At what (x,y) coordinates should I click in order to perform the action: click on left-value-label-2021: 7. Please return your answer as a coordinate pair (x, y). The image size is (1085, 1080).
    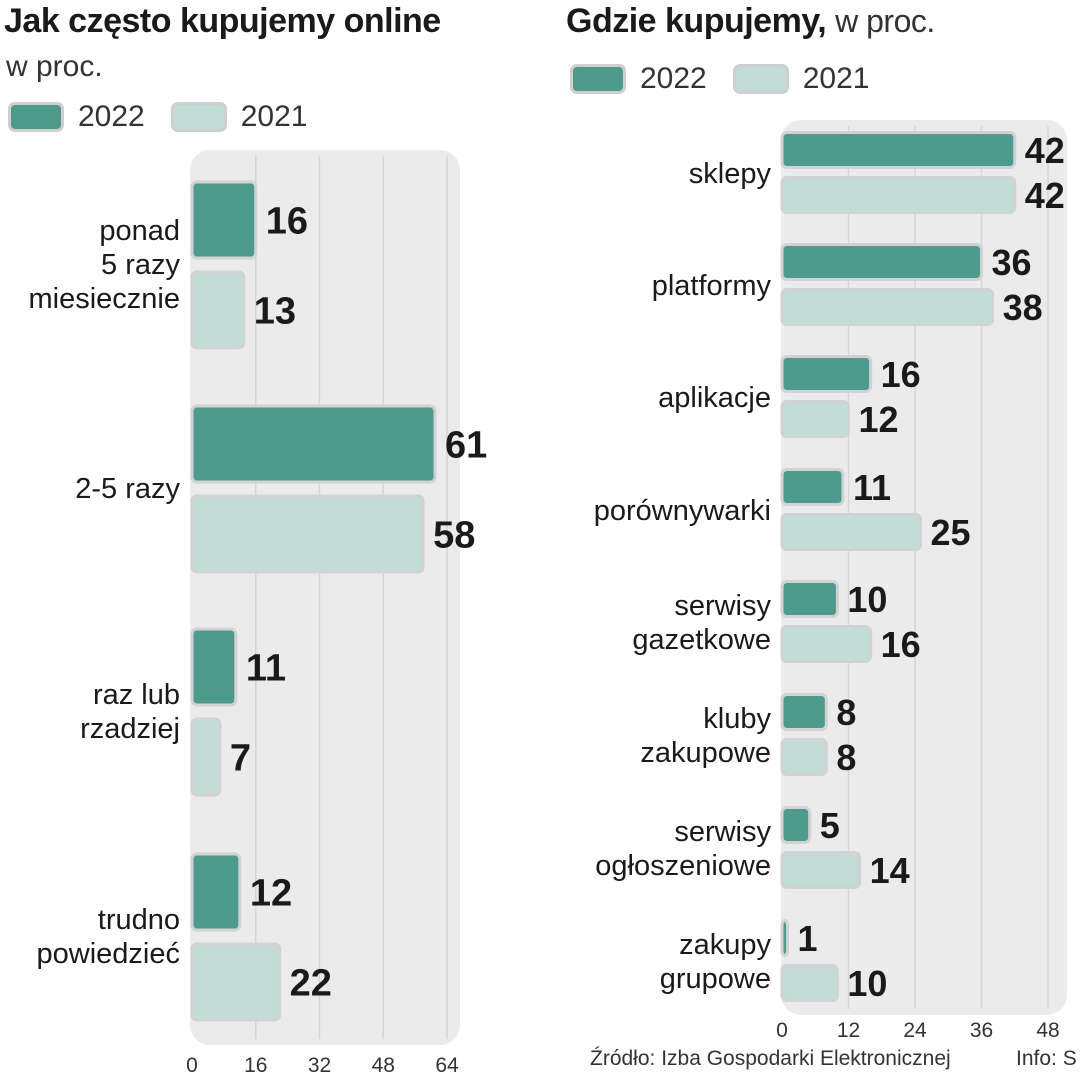
    Looking at the image, I should click on (240, 759).